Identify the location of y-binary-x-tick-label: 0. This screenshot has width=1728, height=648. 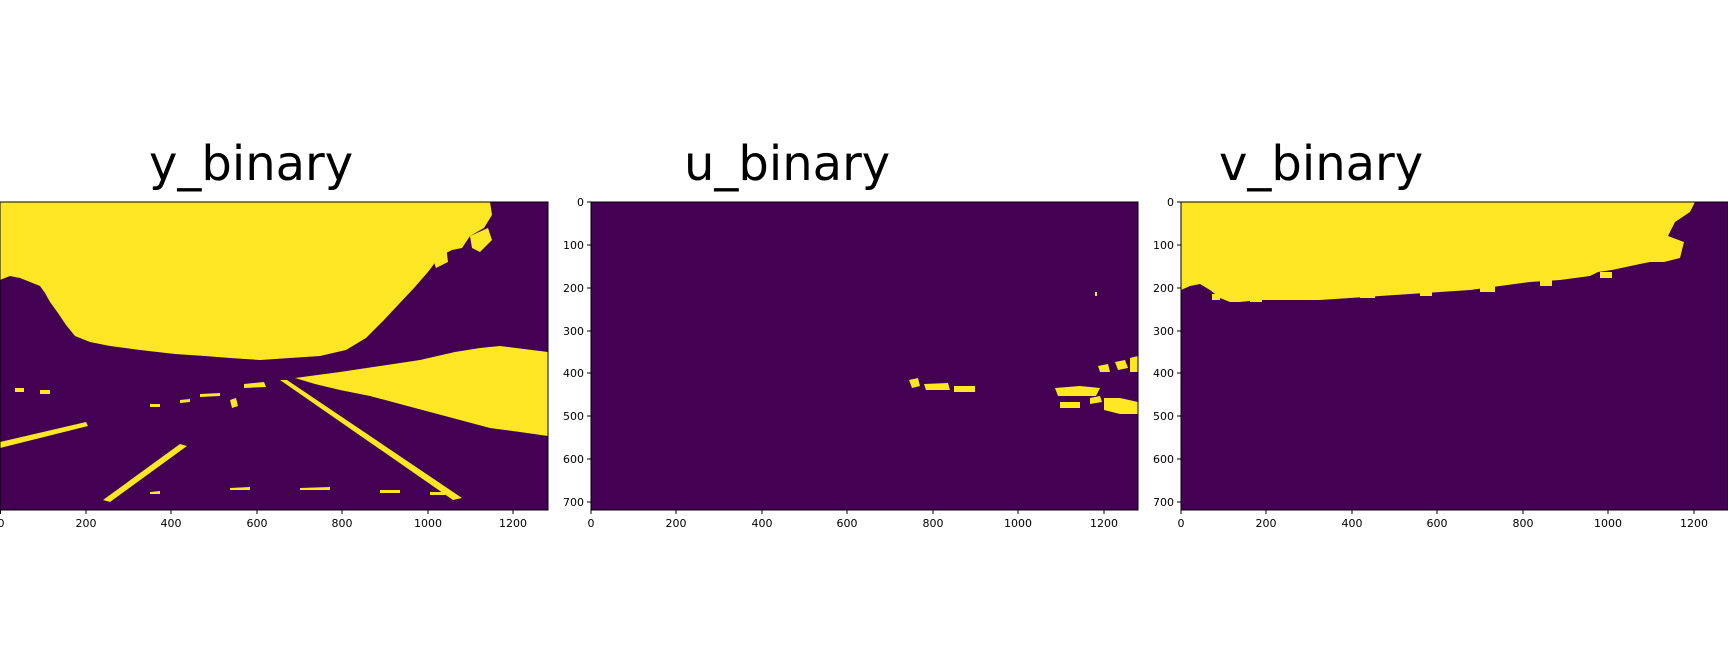
(2, 523).